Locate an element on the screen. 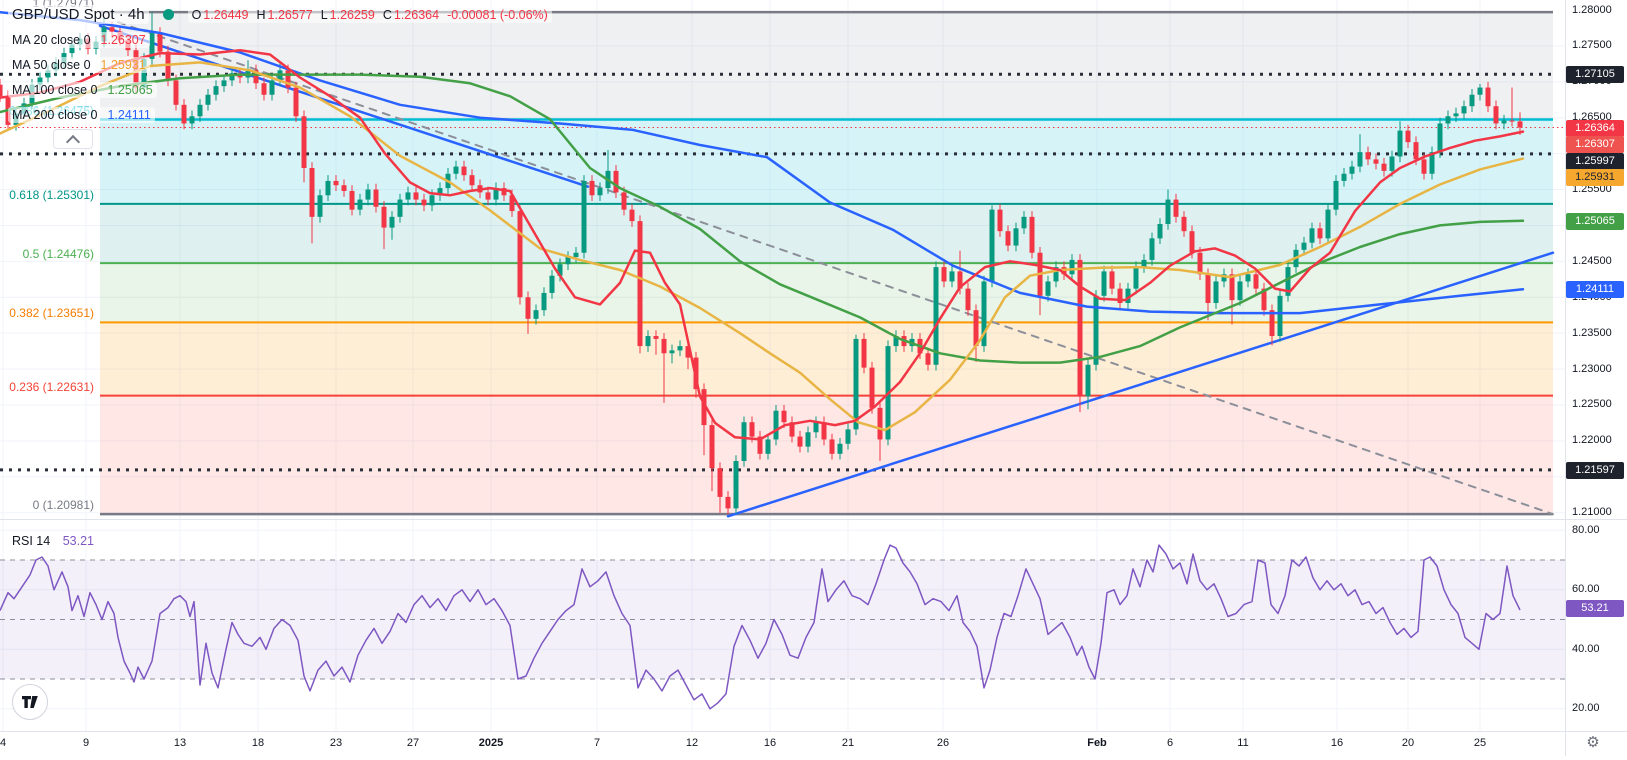 The image size is (1627, 760). tradingview-logo is located at coordinates (30, 702).